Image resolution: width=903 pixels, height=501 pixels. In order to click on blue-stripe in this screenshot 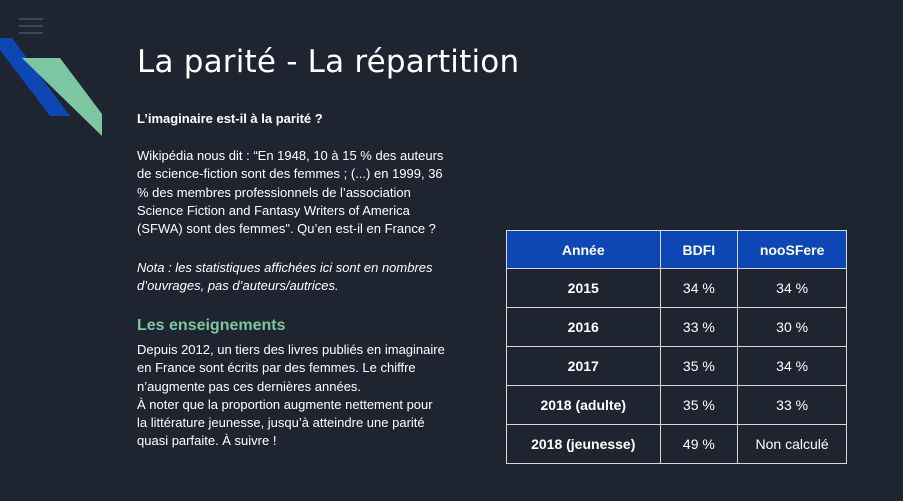, I will do `click(35, 77)`.